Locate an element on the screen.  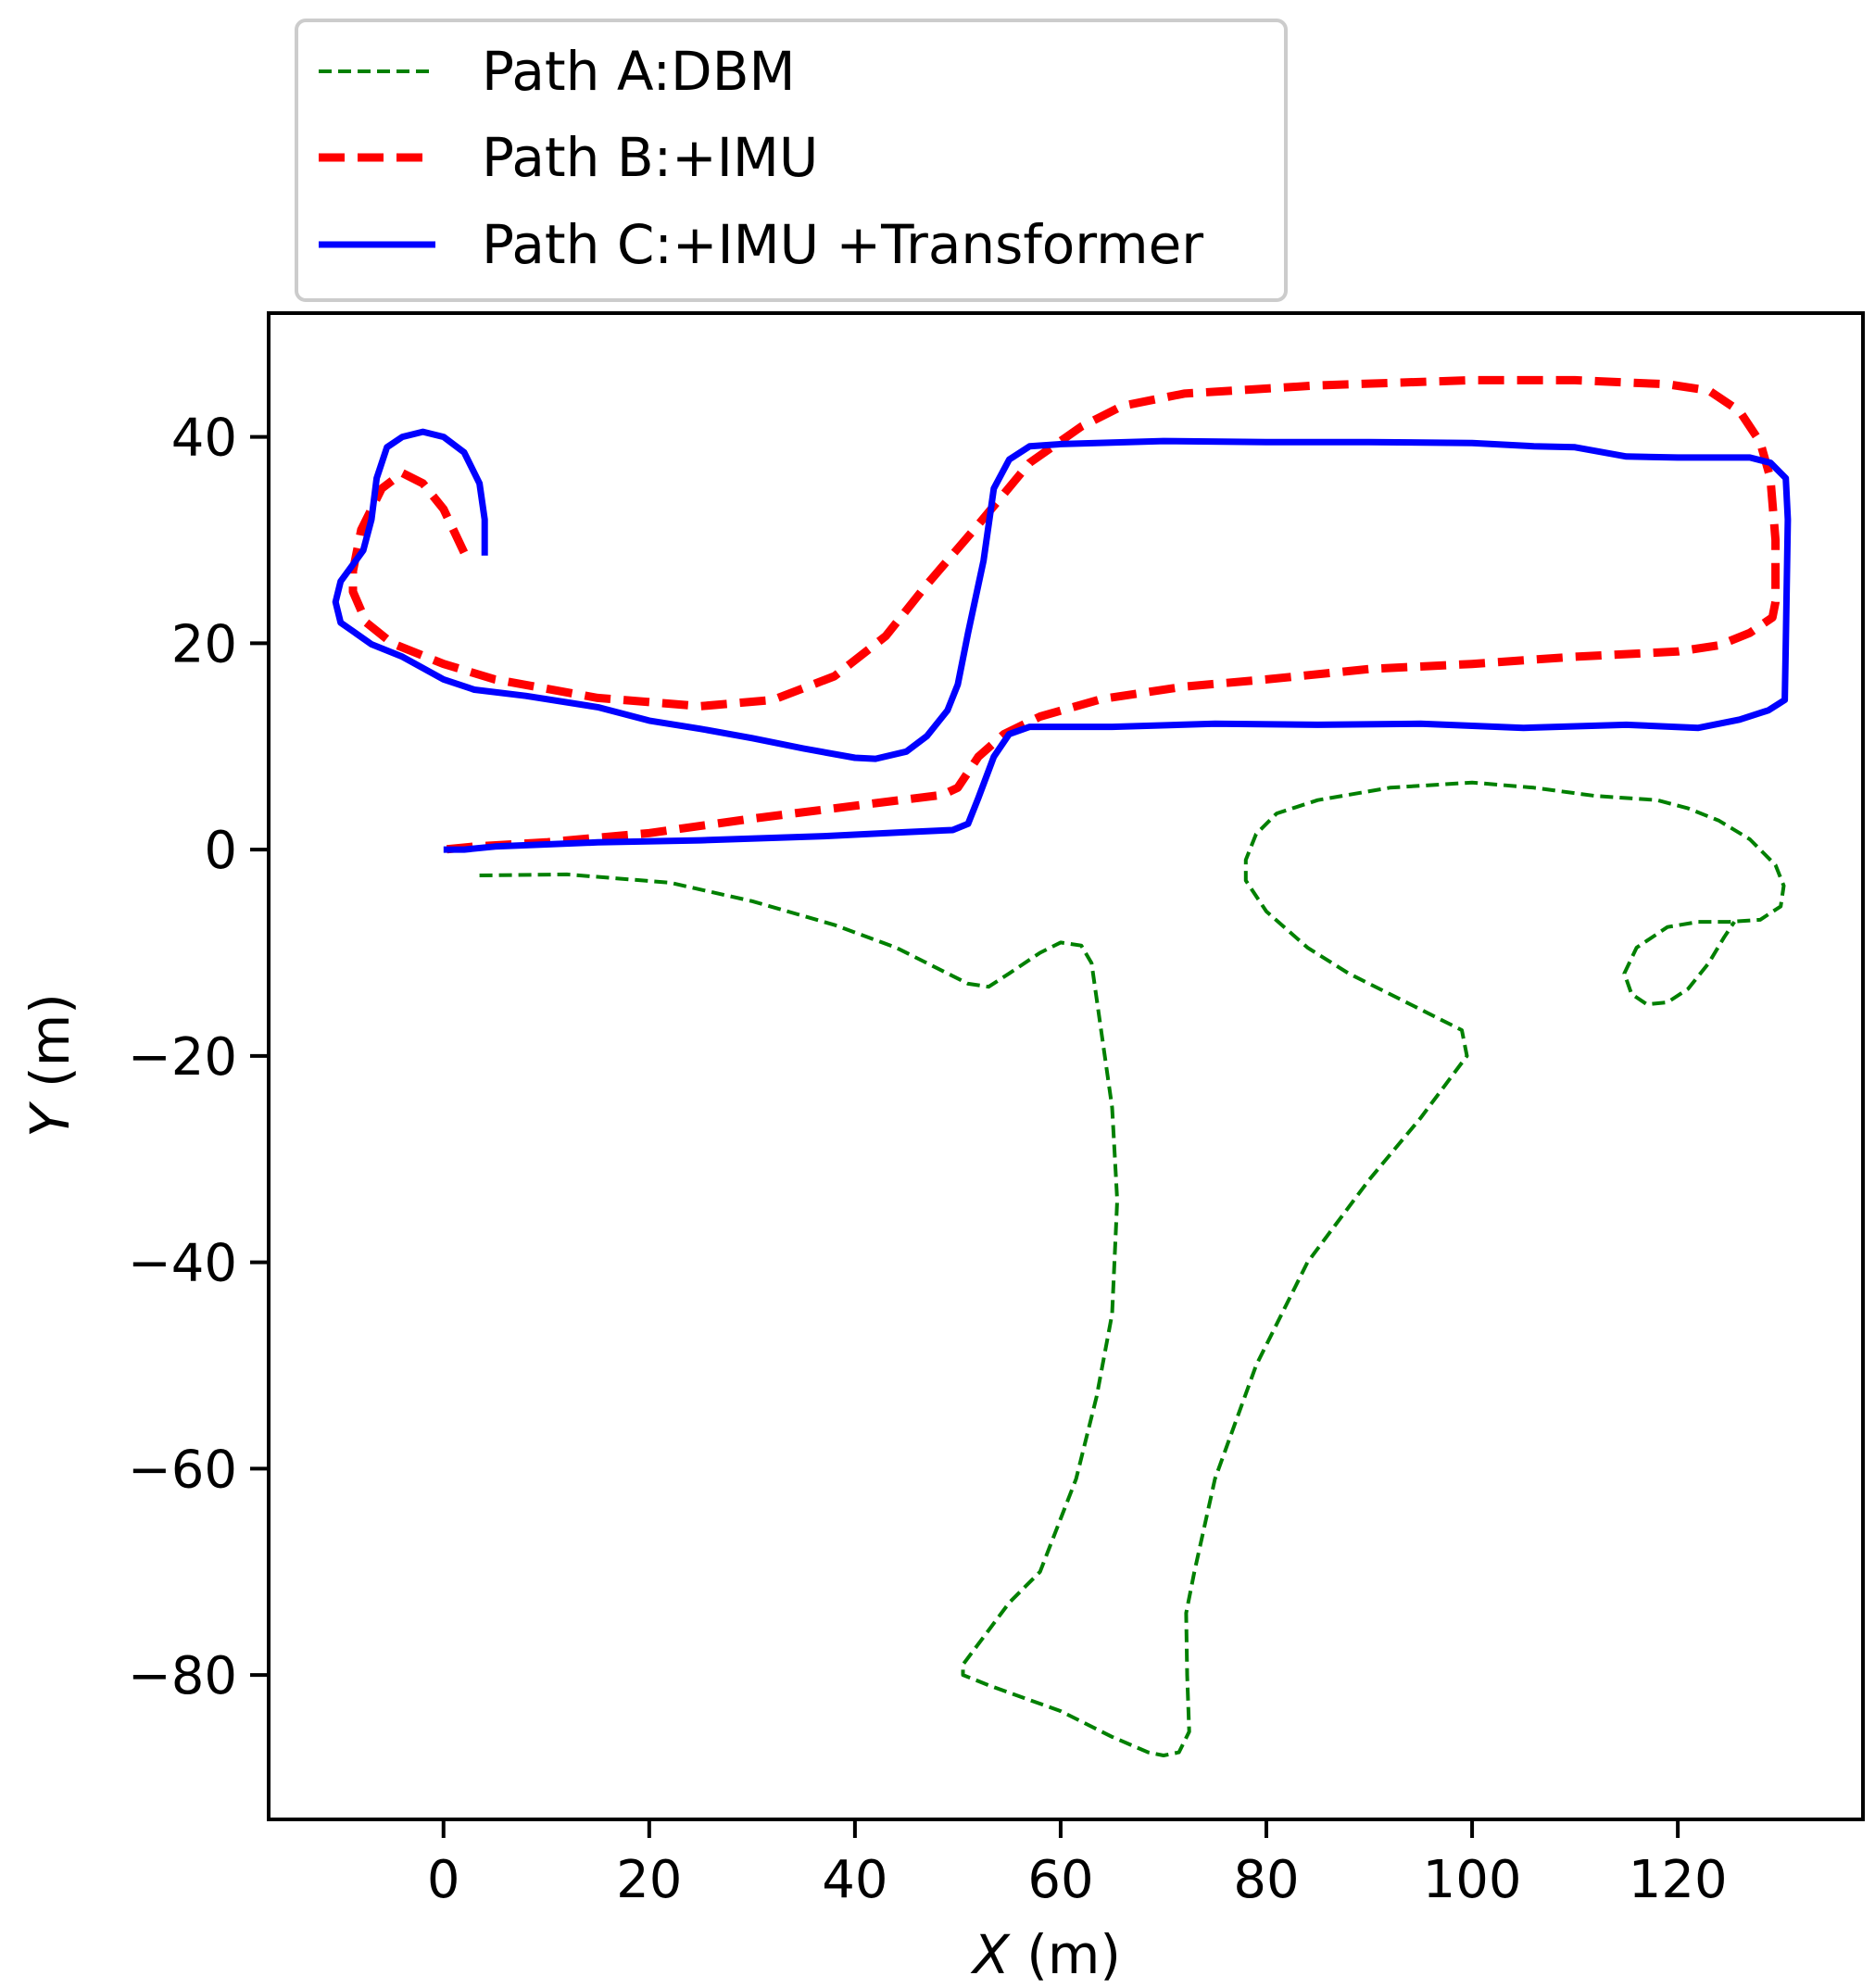
y-tick-label: −80 is located at coordinates (182, 1676).